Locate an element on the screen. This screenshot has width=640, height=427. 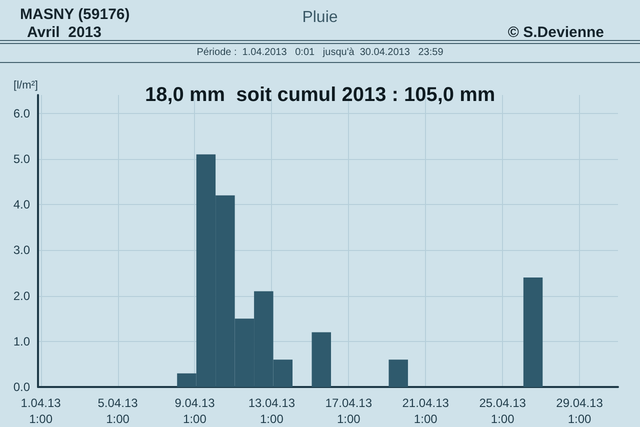
x-tick-label: 21.04.13 1:00 is located at coordinates (426, 411).